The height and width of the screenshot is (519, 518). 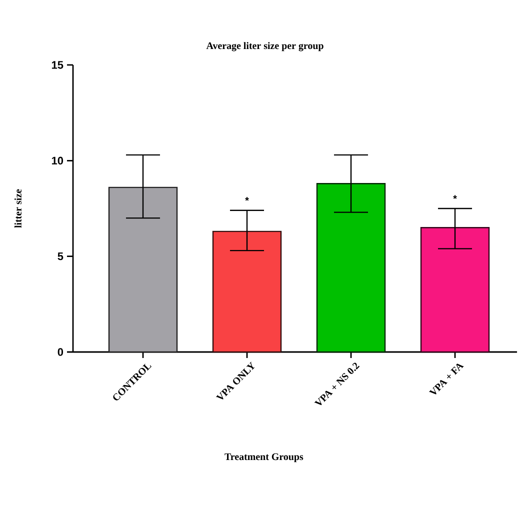 What do you see at coordinates (265, 47) in the screenshot?
I see `chart-title: Average liter size per group` at bounding box center [265, 47].